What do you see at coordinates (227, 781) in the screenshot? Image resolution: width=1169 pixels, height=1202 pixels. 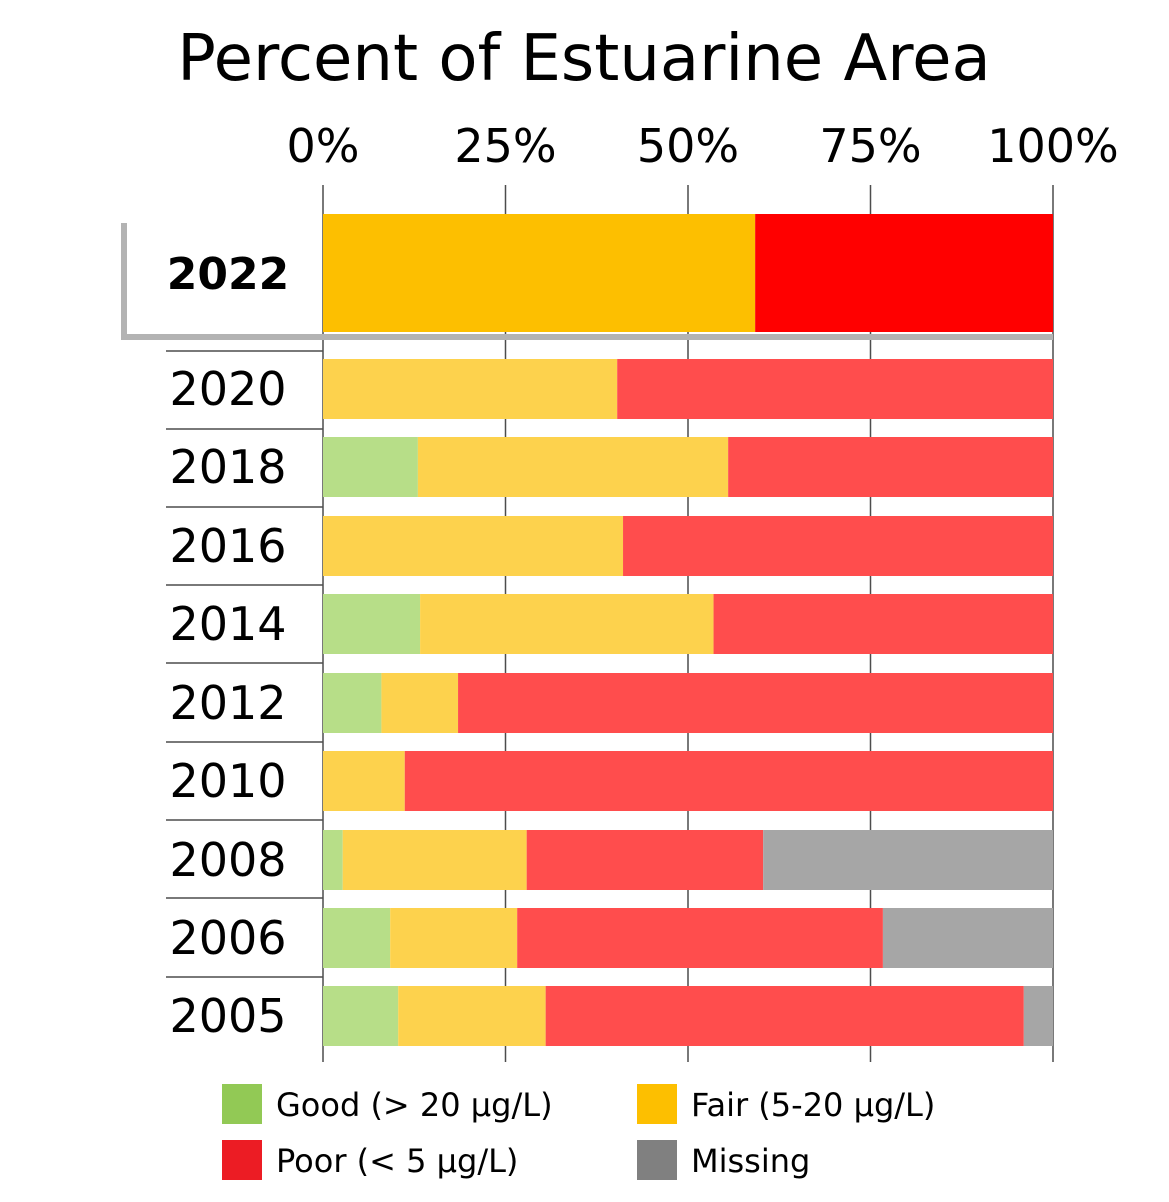 I see `category-label-2010: 2010` at bounding box center [227, 781].